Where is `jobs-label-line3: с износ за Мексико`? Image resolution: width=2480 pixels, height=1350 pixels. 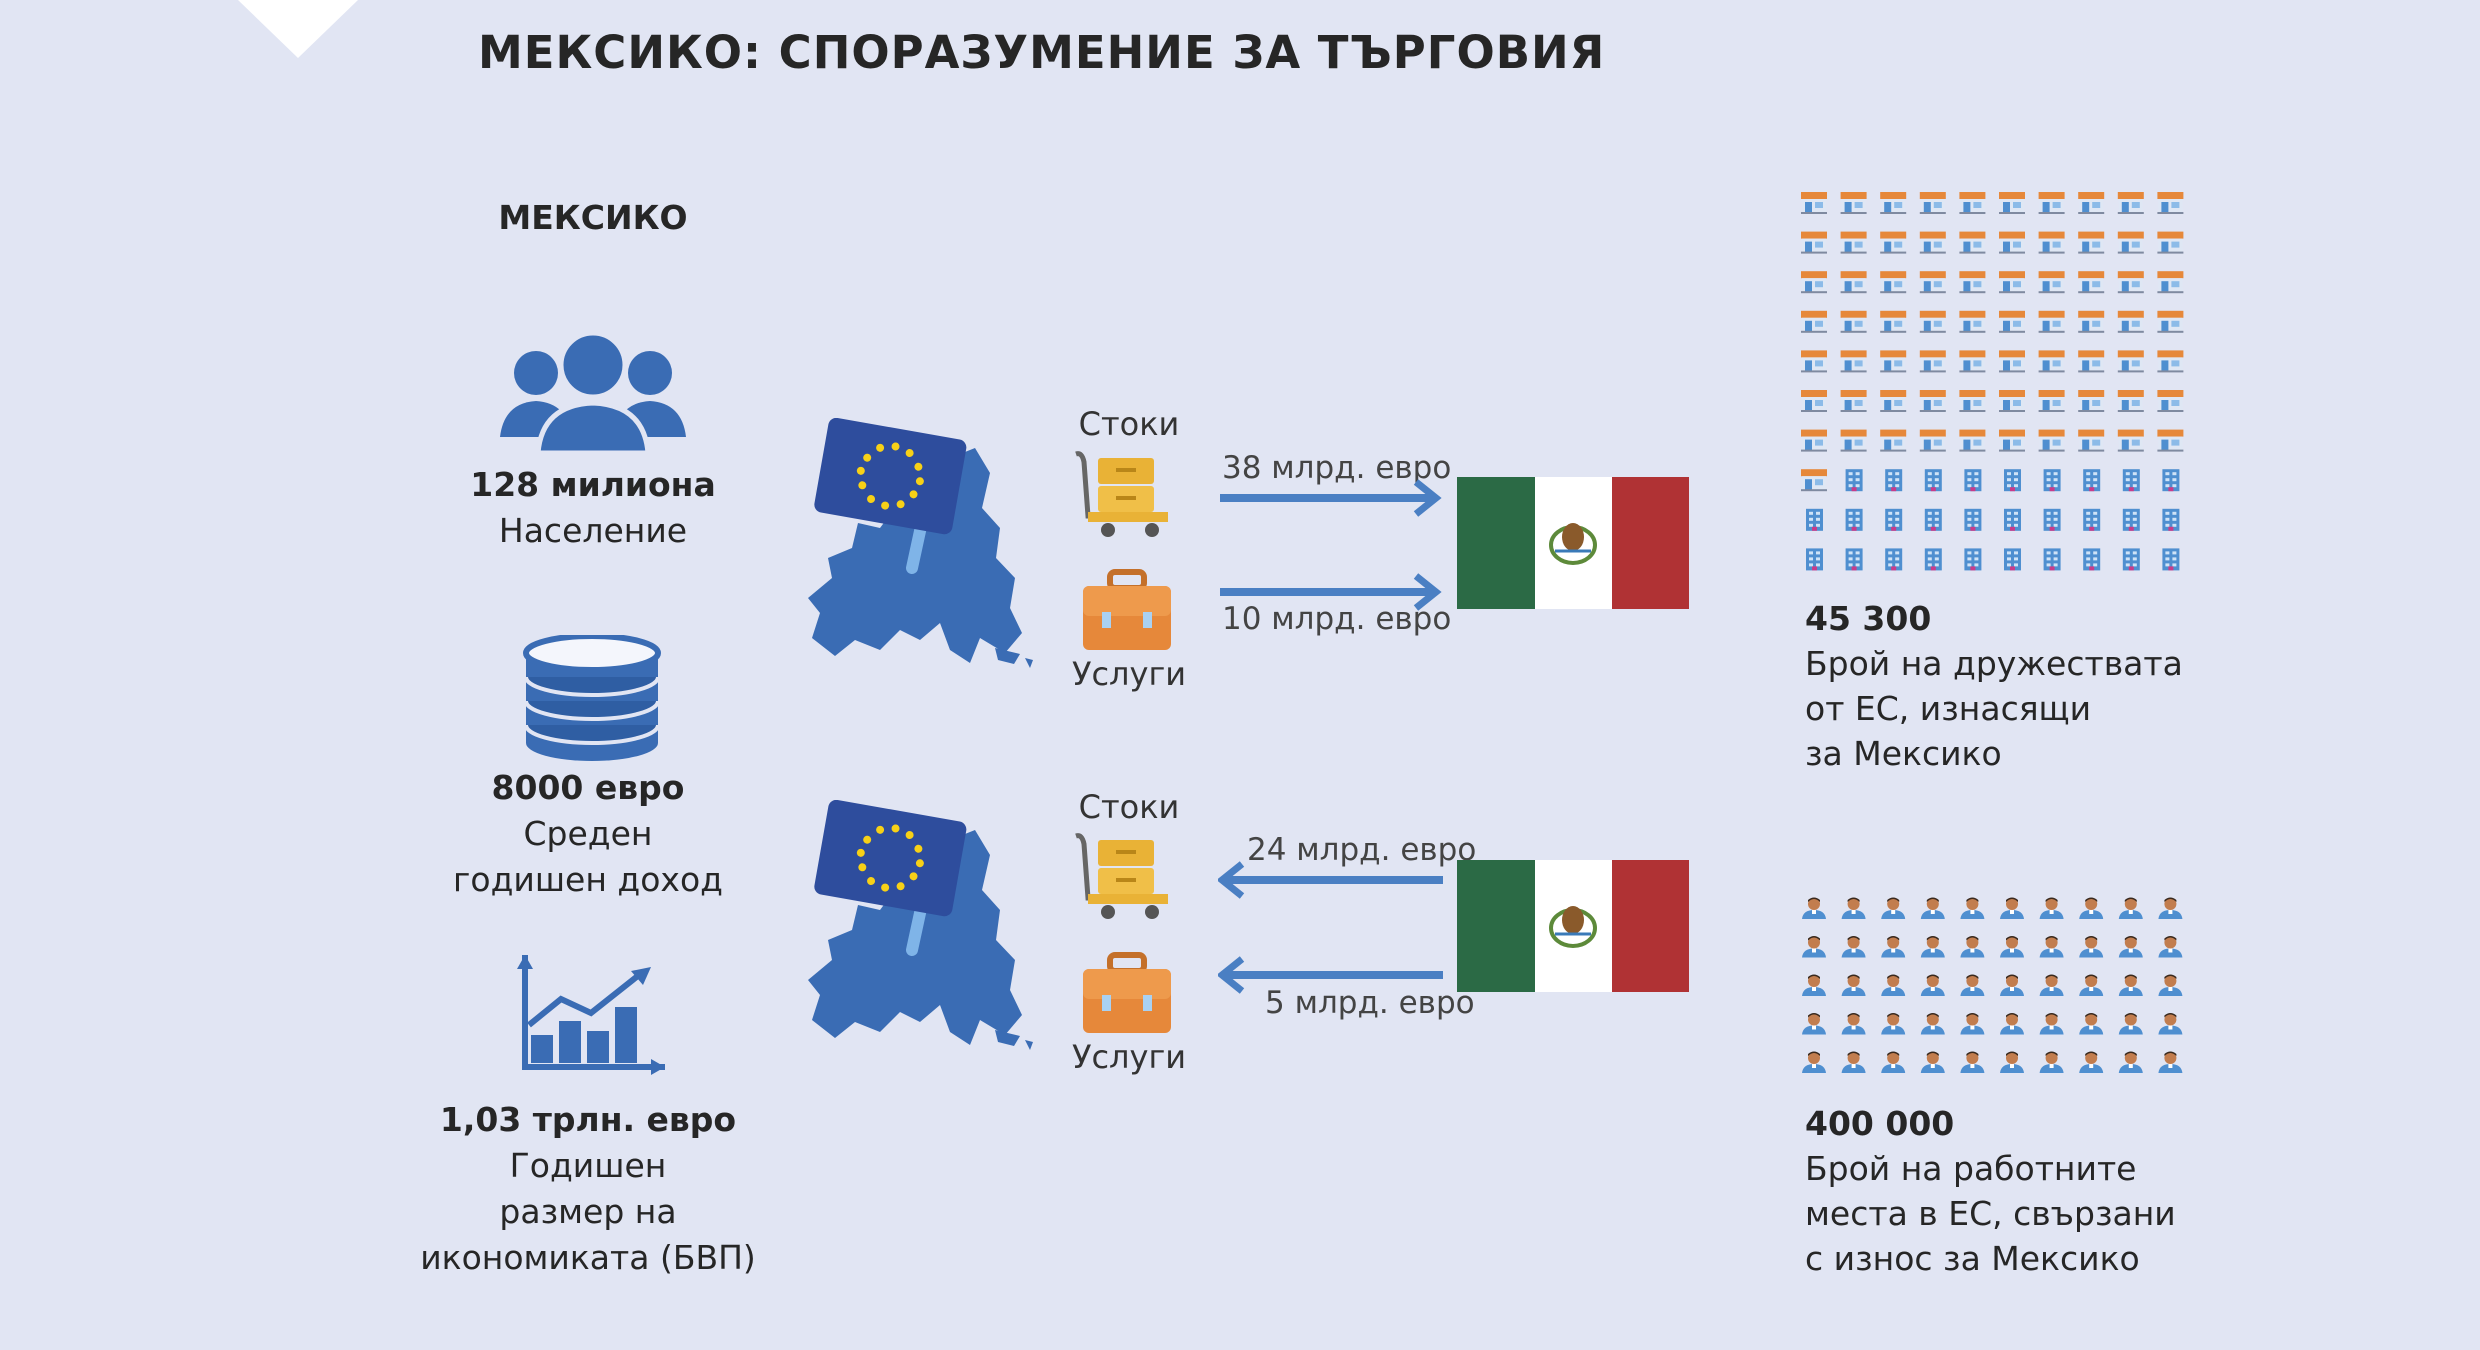
jobs-label-line3: с износ за Мексико is located at coordinates (1972, 1258).